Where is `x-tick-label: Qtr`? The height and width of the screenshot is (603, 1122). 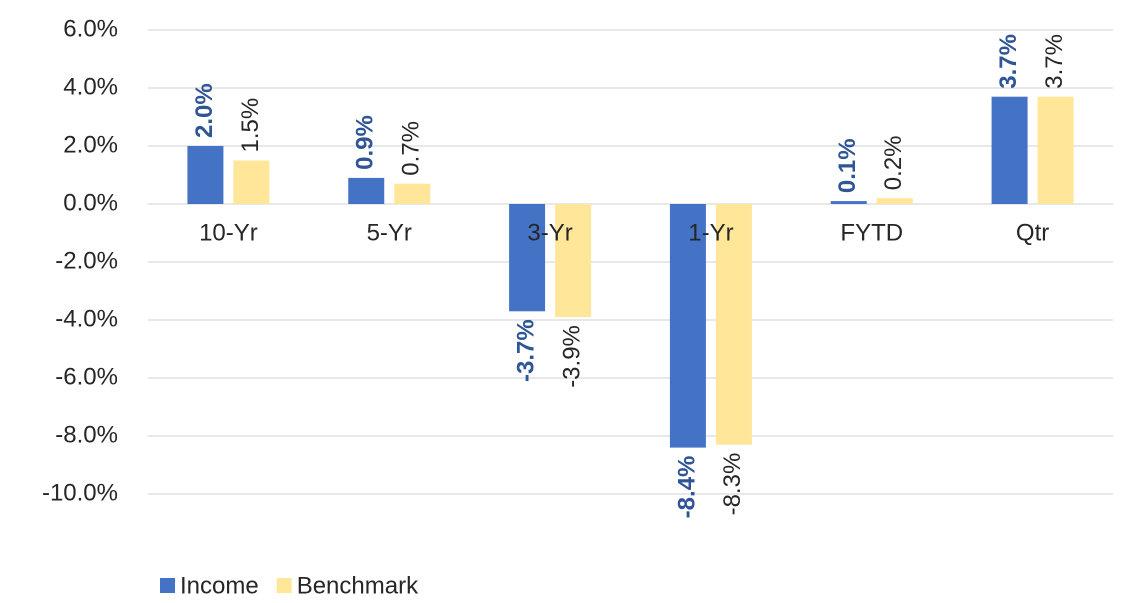 x-tick-label: Qtr is located at coordinates (1032, 232).